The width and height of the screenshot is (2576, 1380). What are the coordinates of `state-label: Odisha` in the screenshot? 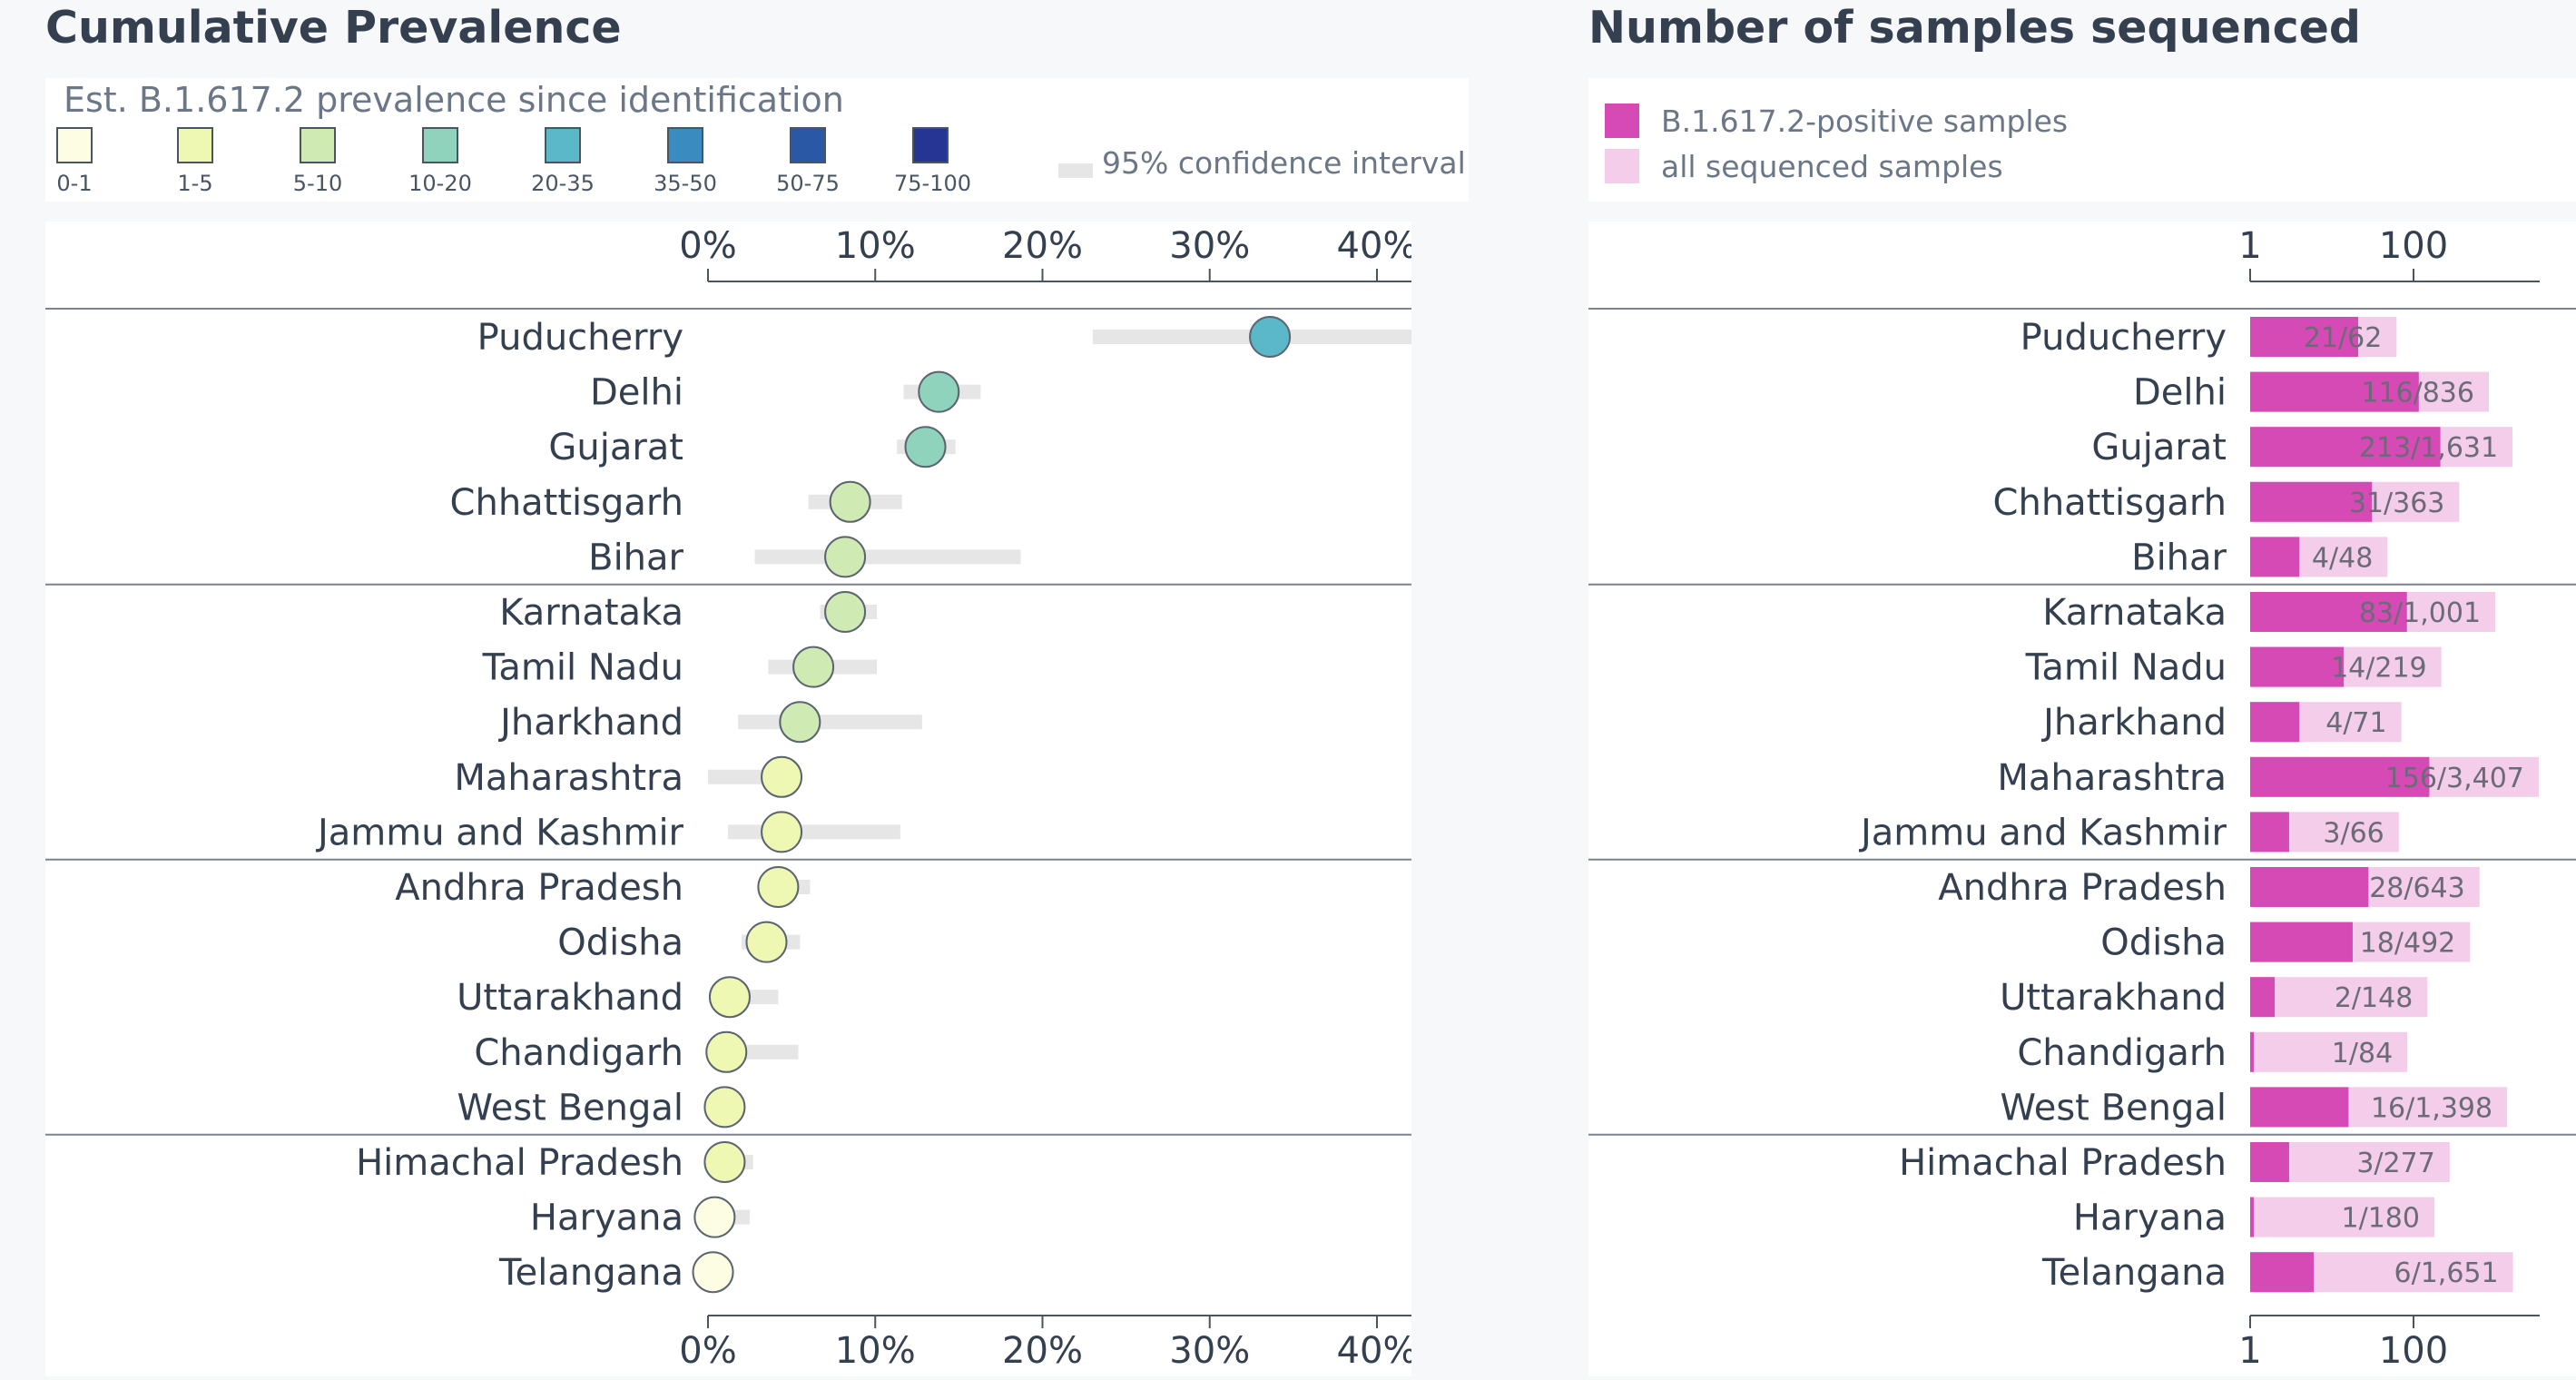 It's located at (620, 943).